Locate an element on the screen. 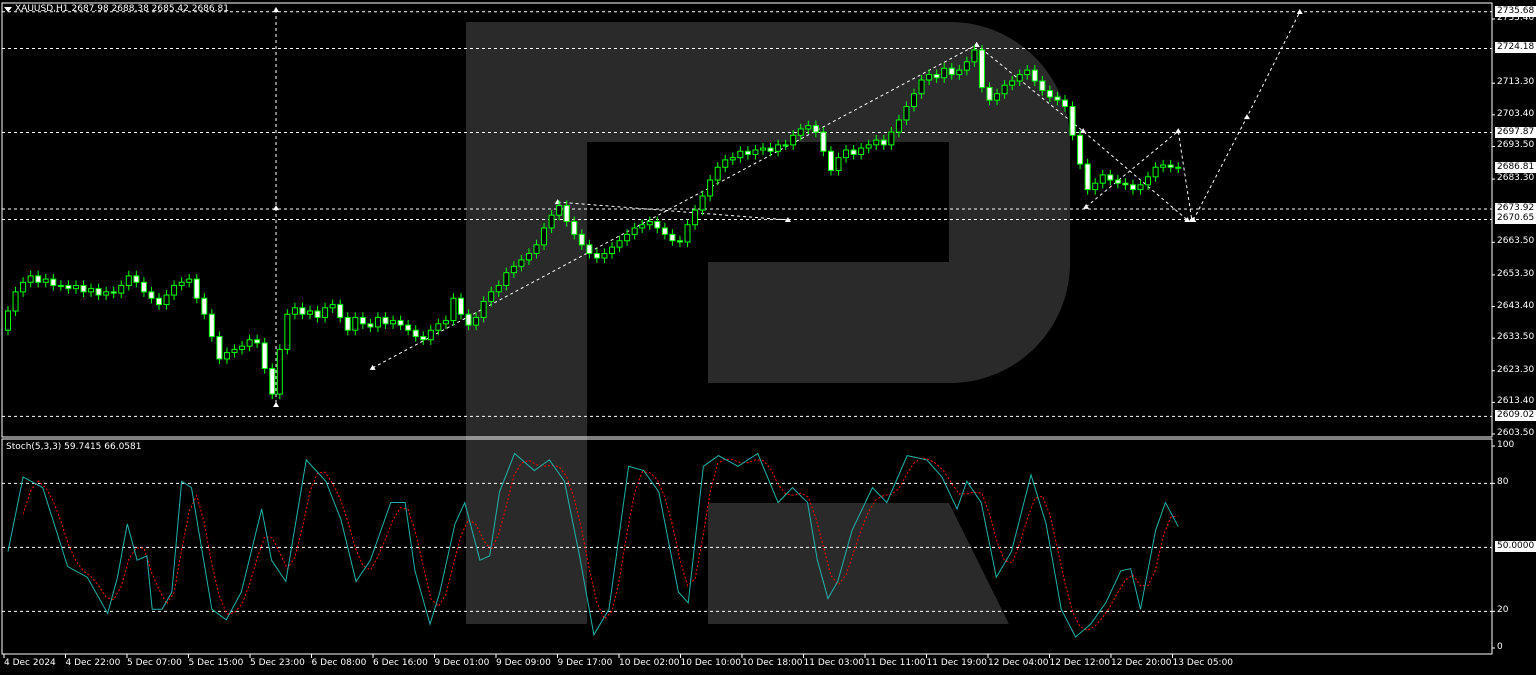 The height and width of the screenshot is (675, 1536). price-axis-label: 2603.50 is located at coordinates (1516, 433).